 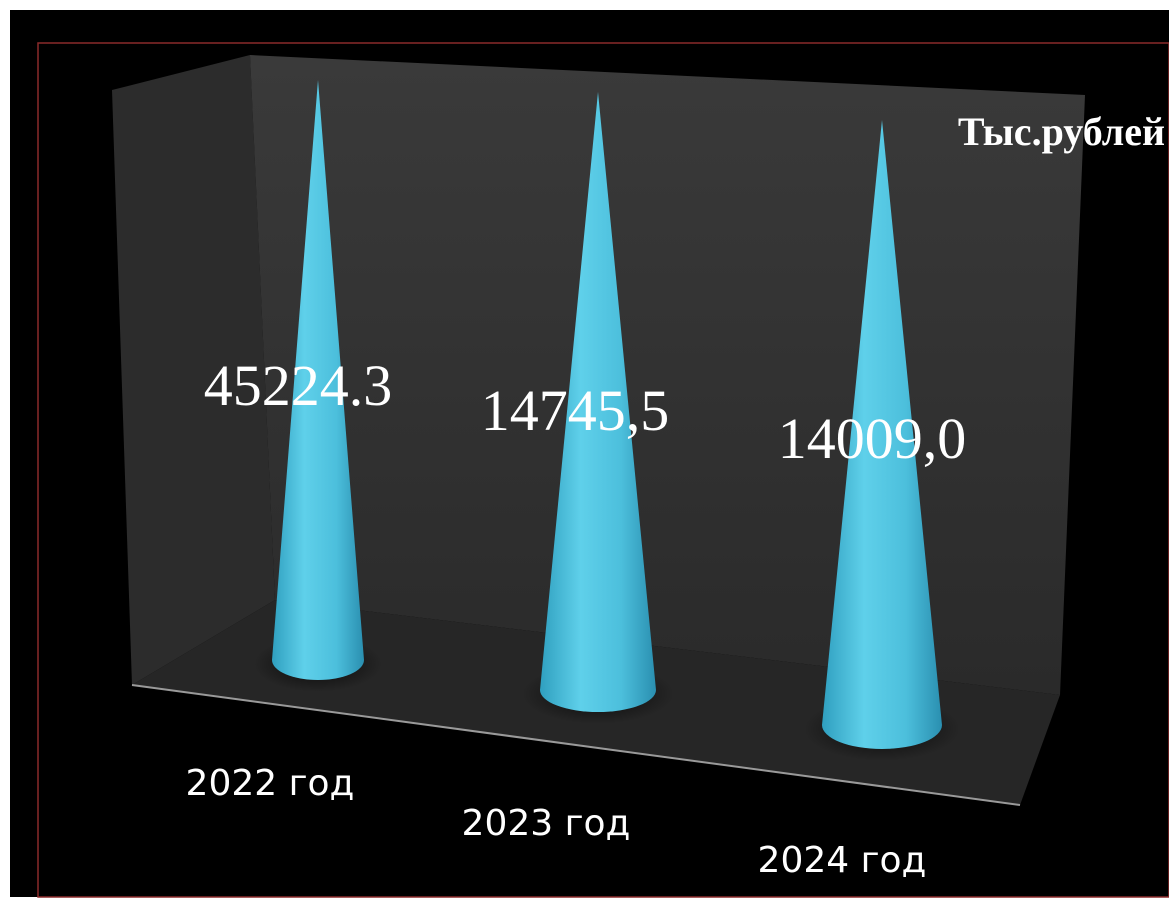 I want to click on unit-label: Тыс.рублей, so click(x=1061, y=131).